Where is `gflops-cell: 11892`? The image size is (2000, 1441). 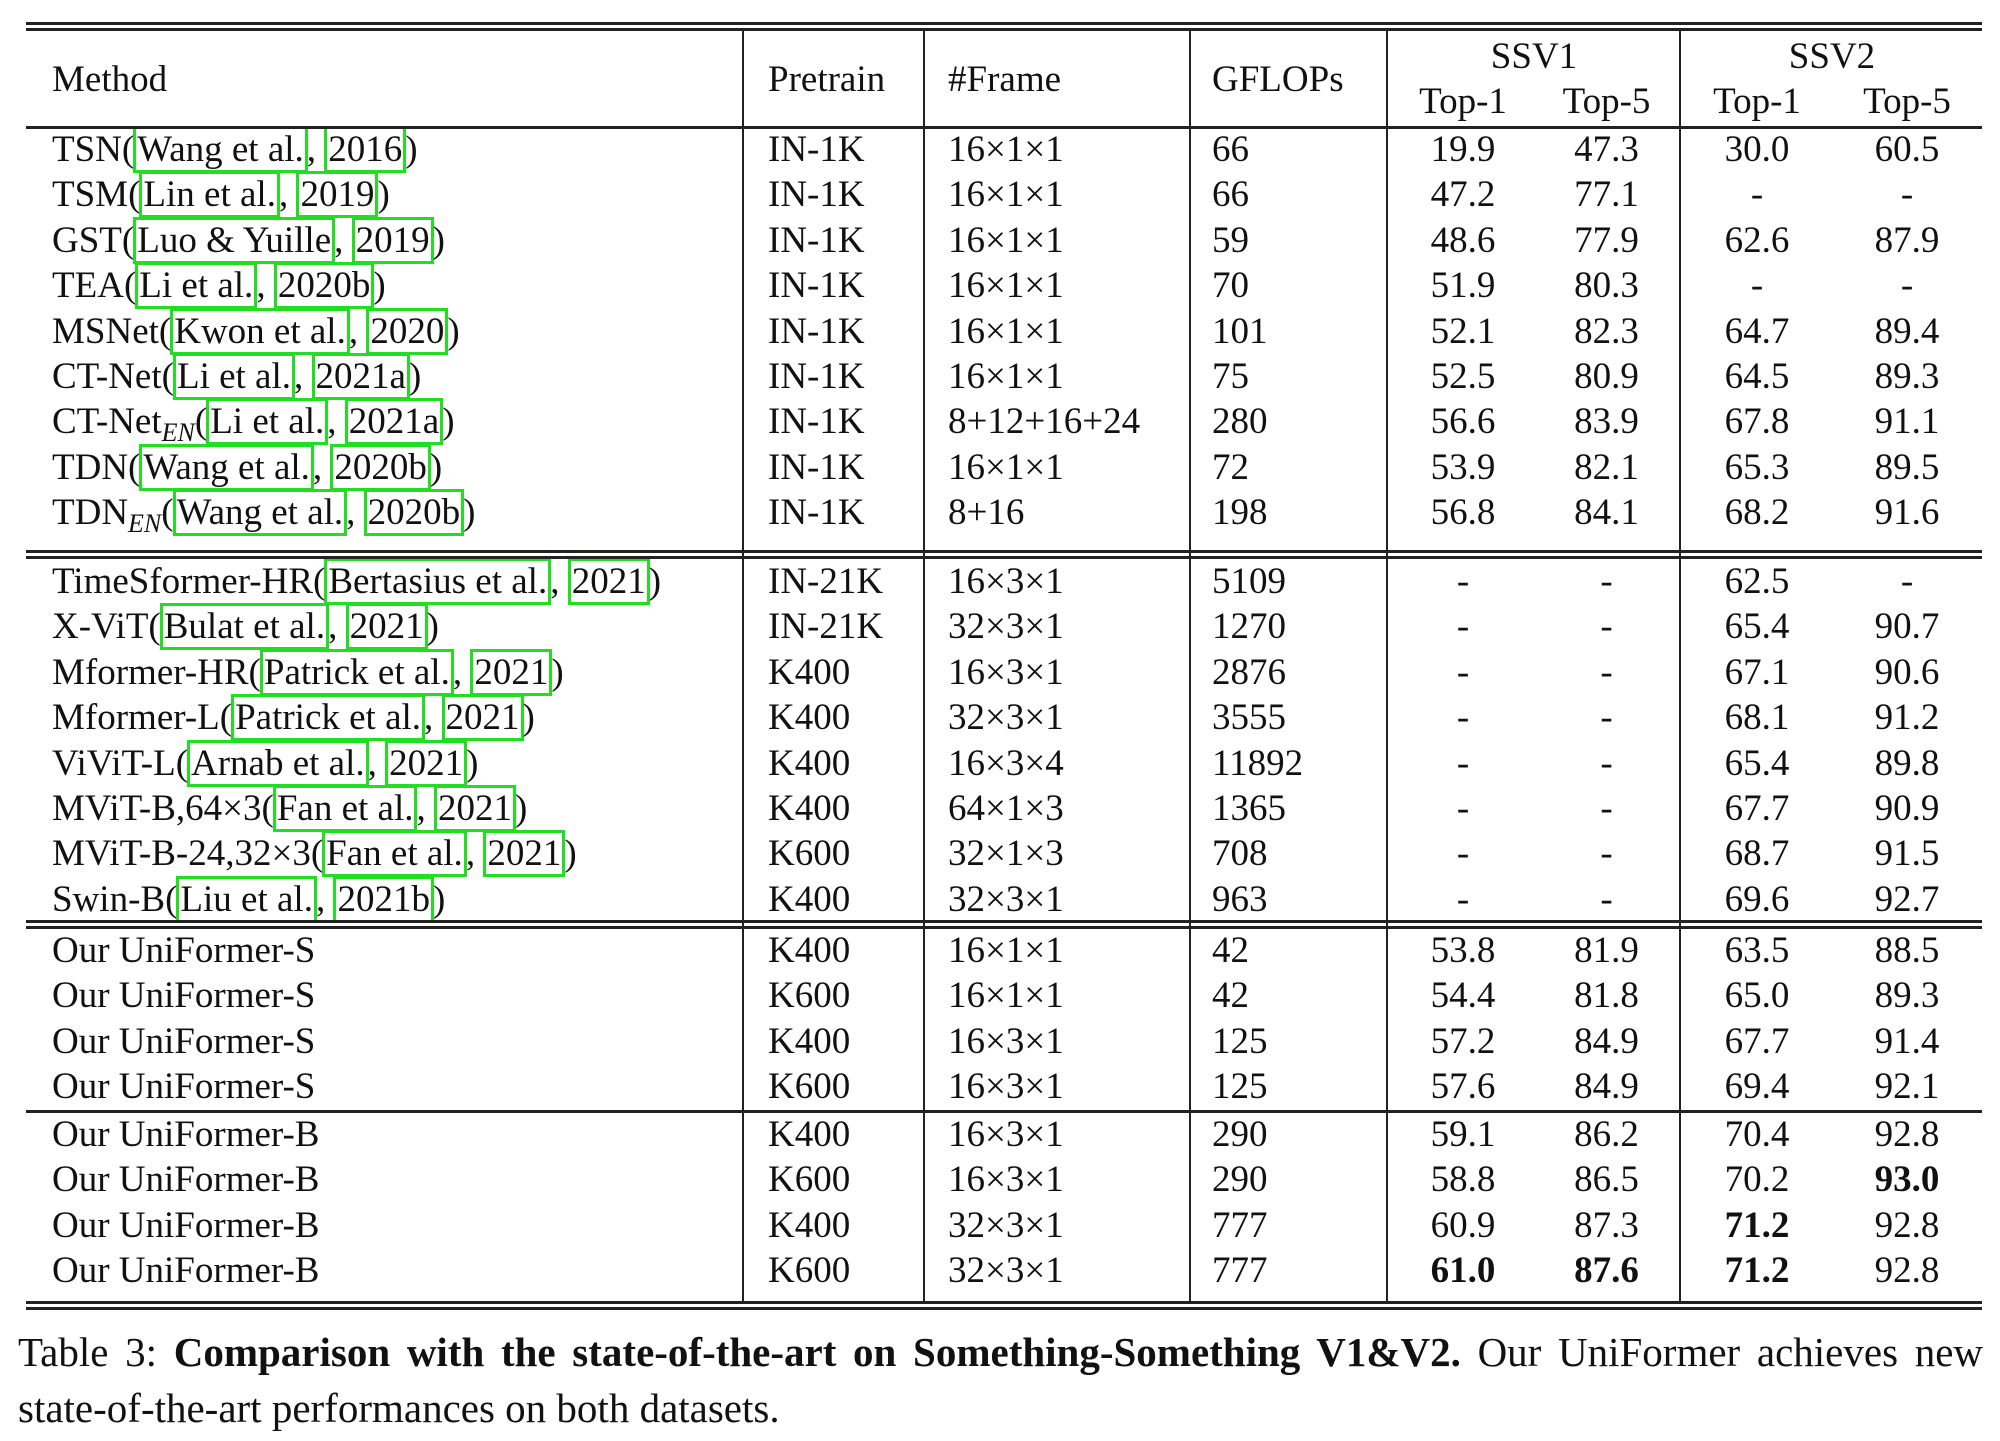
gflops-cell: 11892 is located at coordinates (1258, 763).